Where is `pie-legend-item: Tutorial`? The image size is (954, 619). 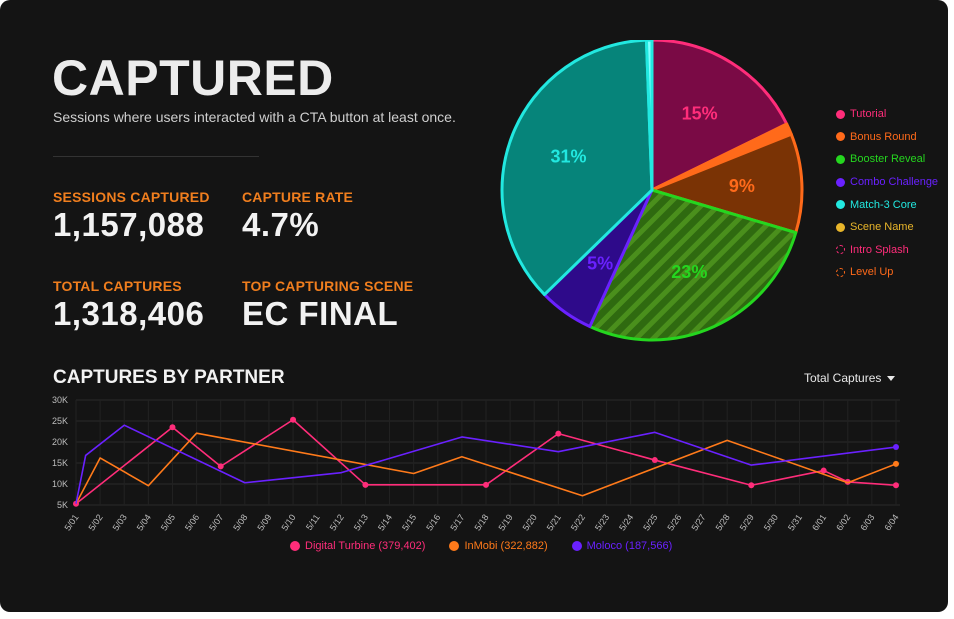 pie-legend-item: Tutorial is located at coordinates (887, 114).